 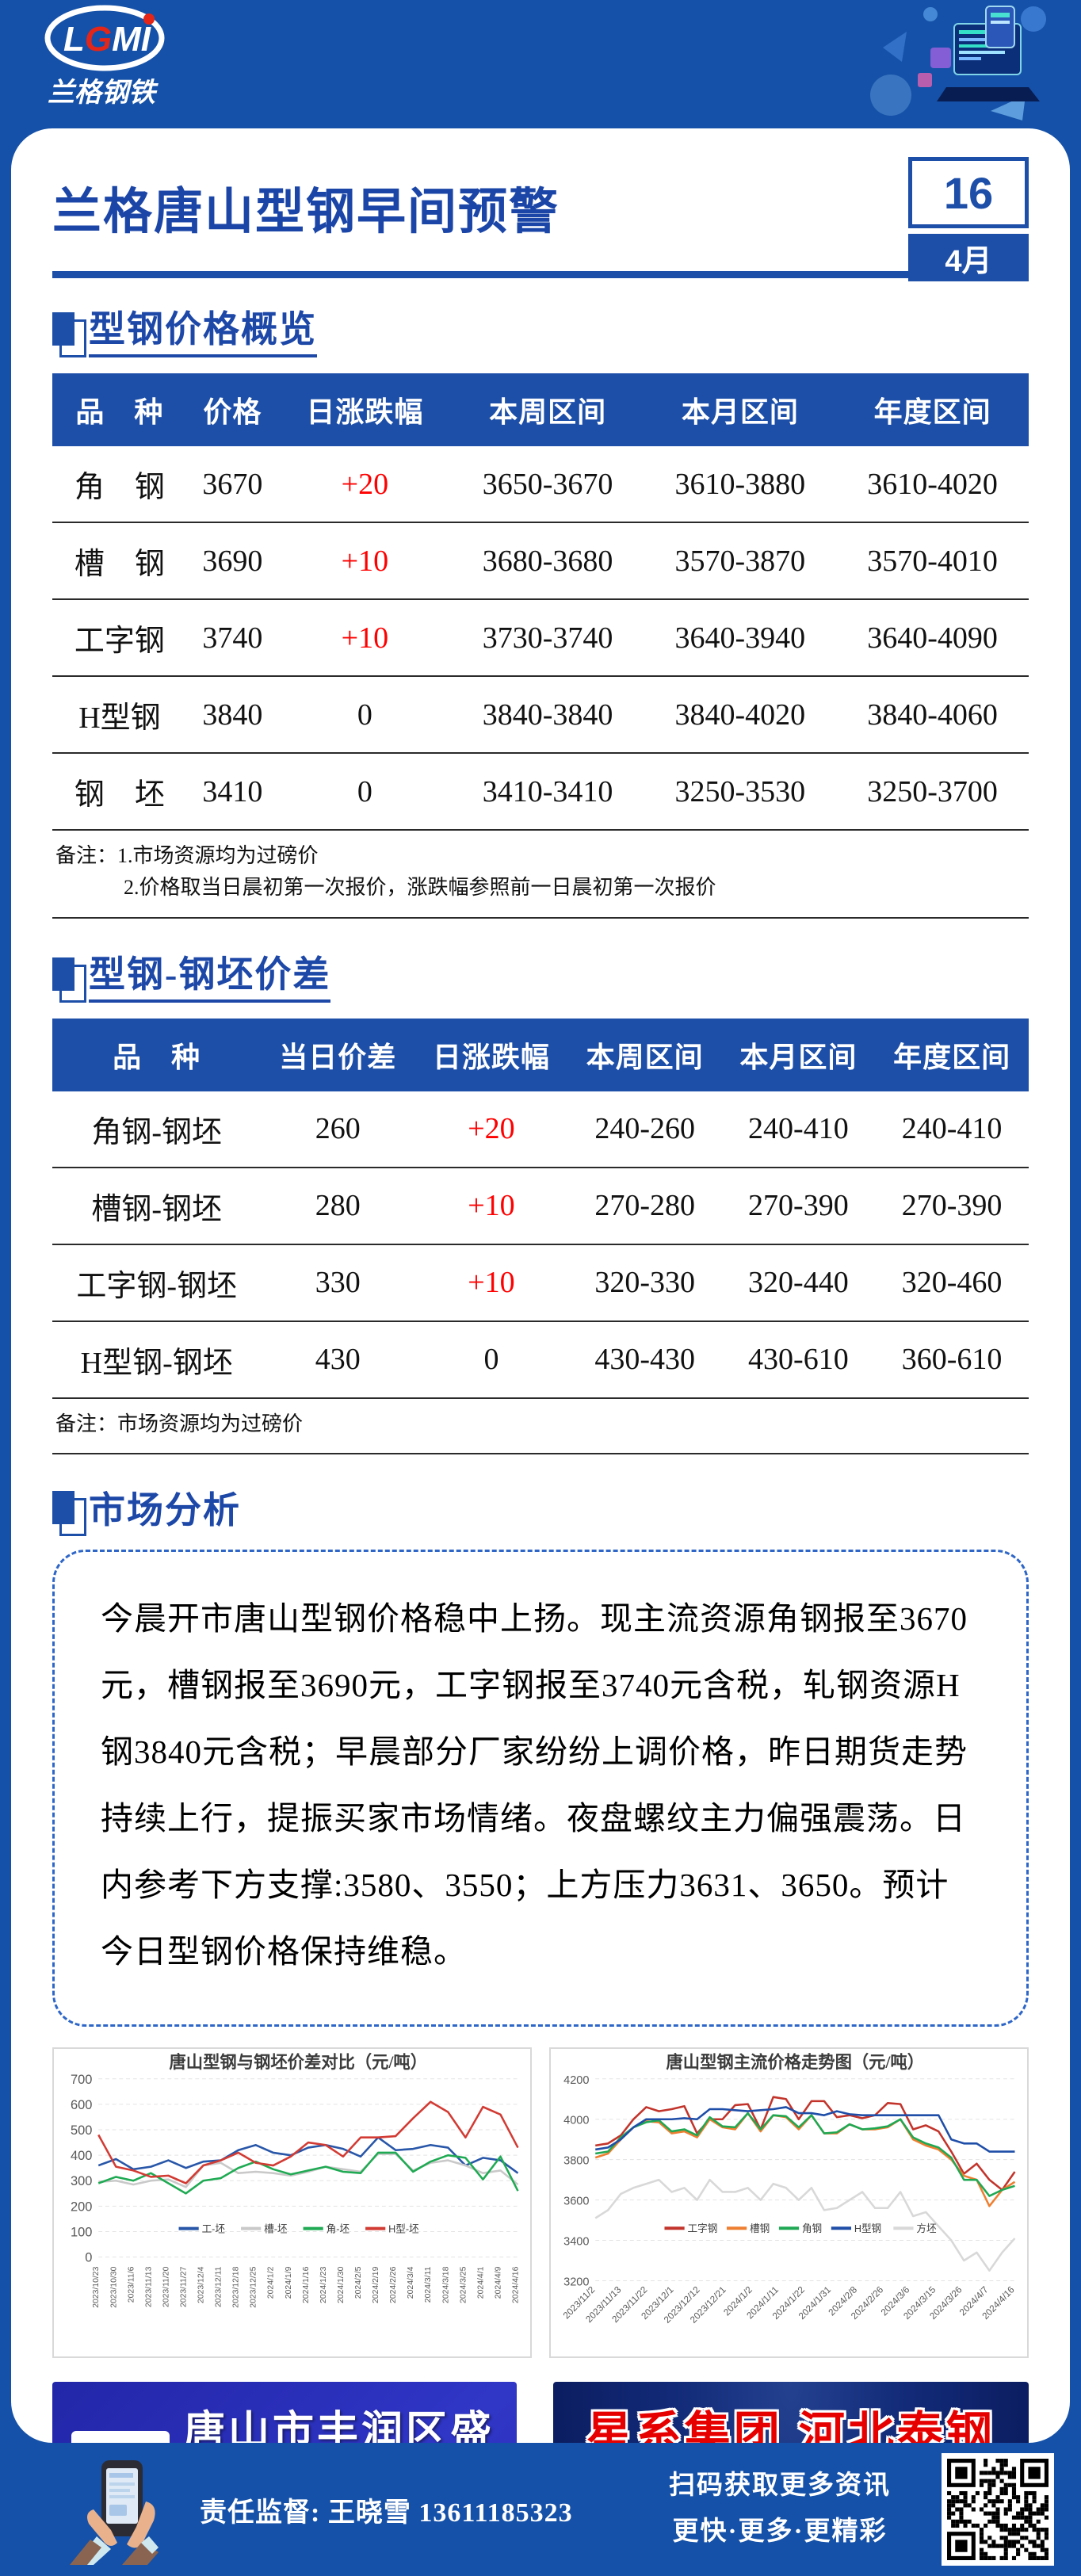 What do you see at coordinates (480, 2282) in the screenshot?
I see `svg-text: 2024/4/1` at bounding box center [480, 2282].